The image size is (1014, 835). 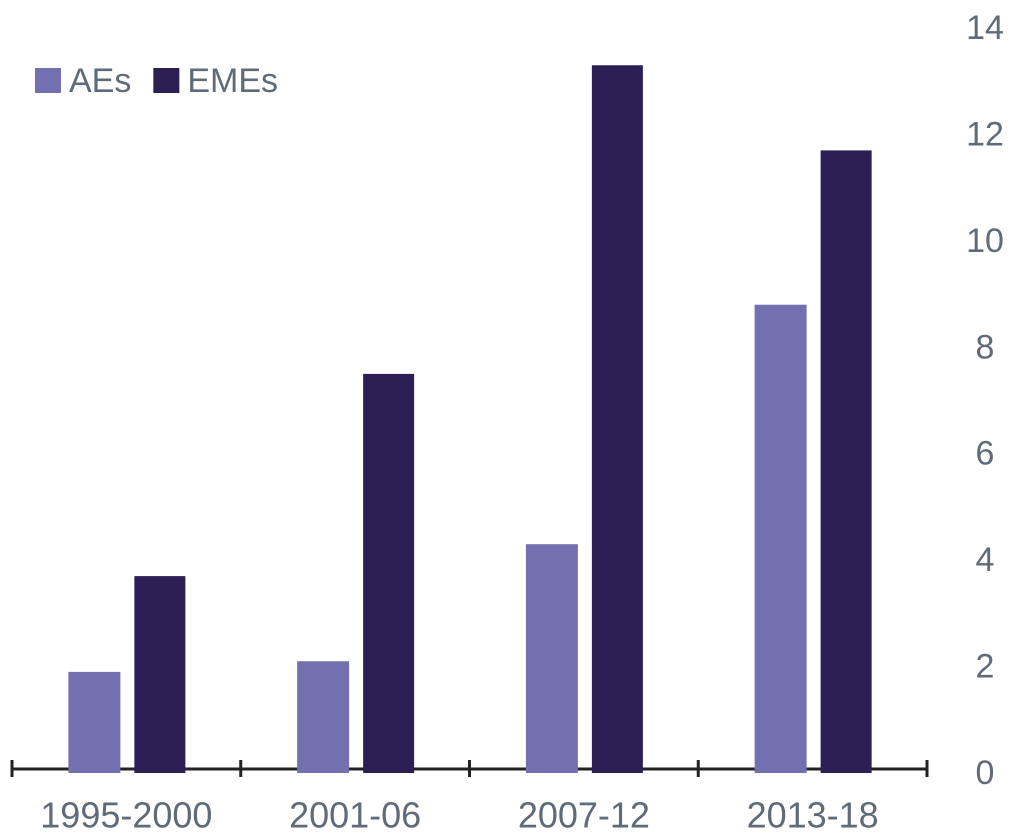 What do you see at coordinates (100, 81) in the screenshot?
I see `legend-label: AEs` at bounding box center [100, 81].